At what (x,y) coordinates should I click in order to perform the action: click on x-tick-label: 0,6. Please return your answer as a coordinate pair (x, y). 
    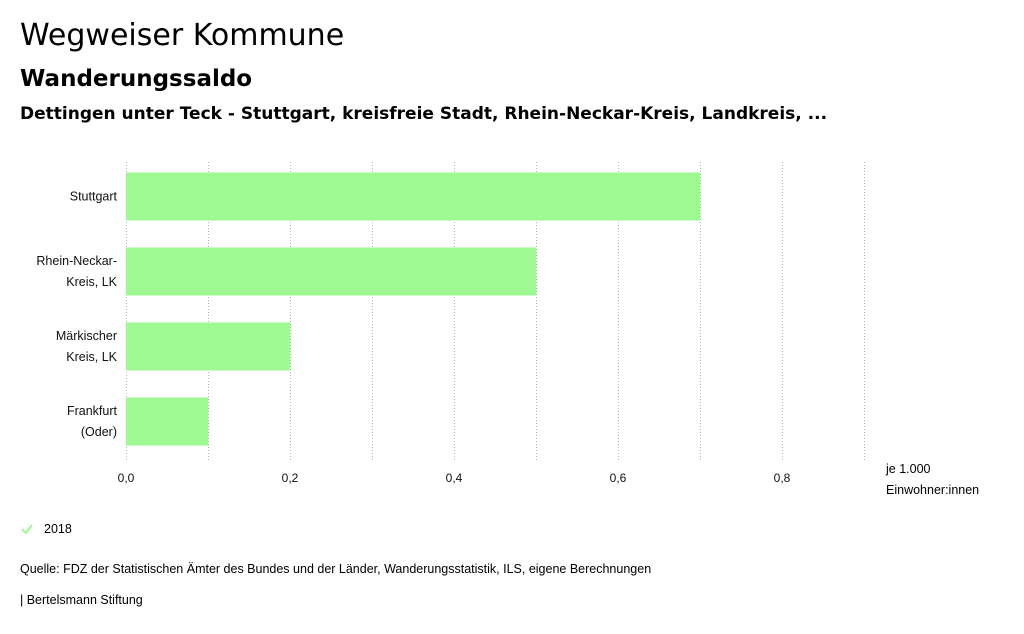
    Looking at the image, I should click on (618, 478).